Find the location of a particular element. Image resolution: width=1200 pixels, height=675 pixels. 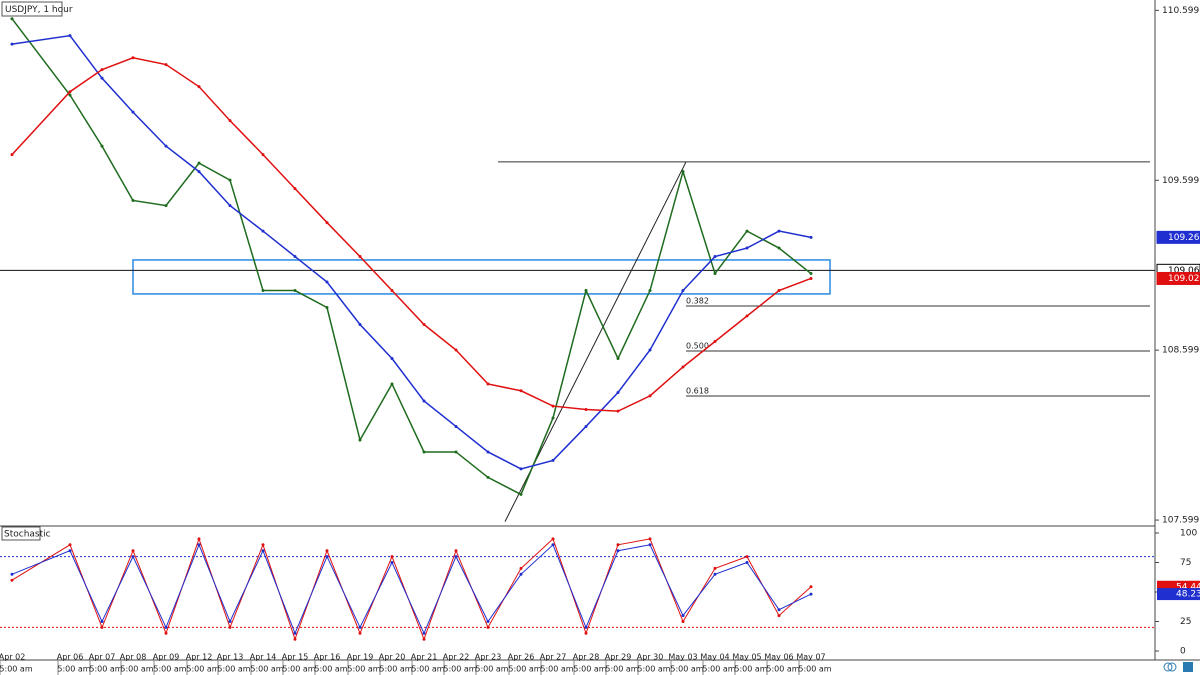

fib-label: 0.382 is located at coordinates (697, 300).